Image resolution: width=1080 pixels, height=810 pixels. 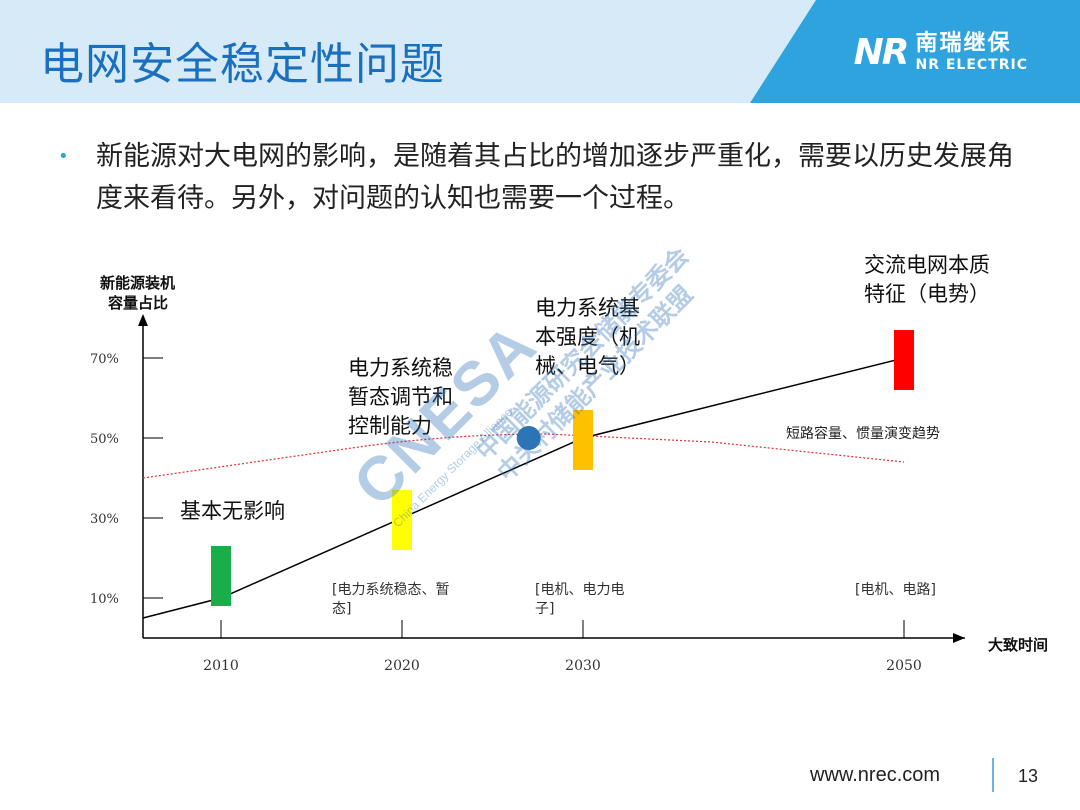 What do you see at coordinates (579, 590) in the screenshot?
I see `stage-note: [电机、电力电` at bounding box center [579, 590].